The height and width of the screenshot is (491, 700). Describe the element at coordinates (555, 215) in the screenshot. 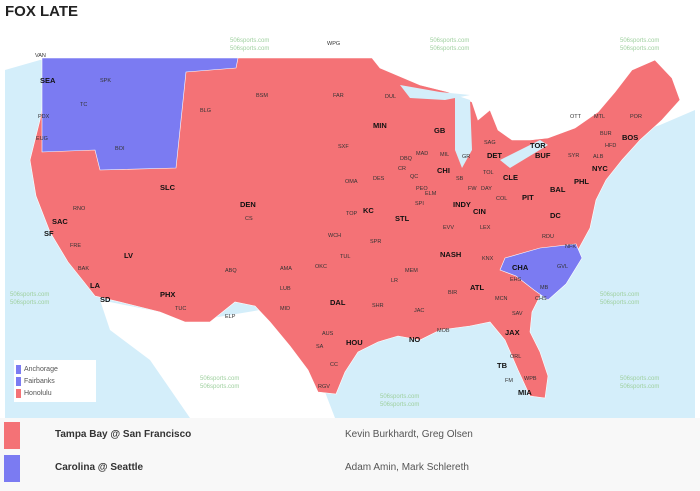

I see `market-label-dc: DC` at that location.